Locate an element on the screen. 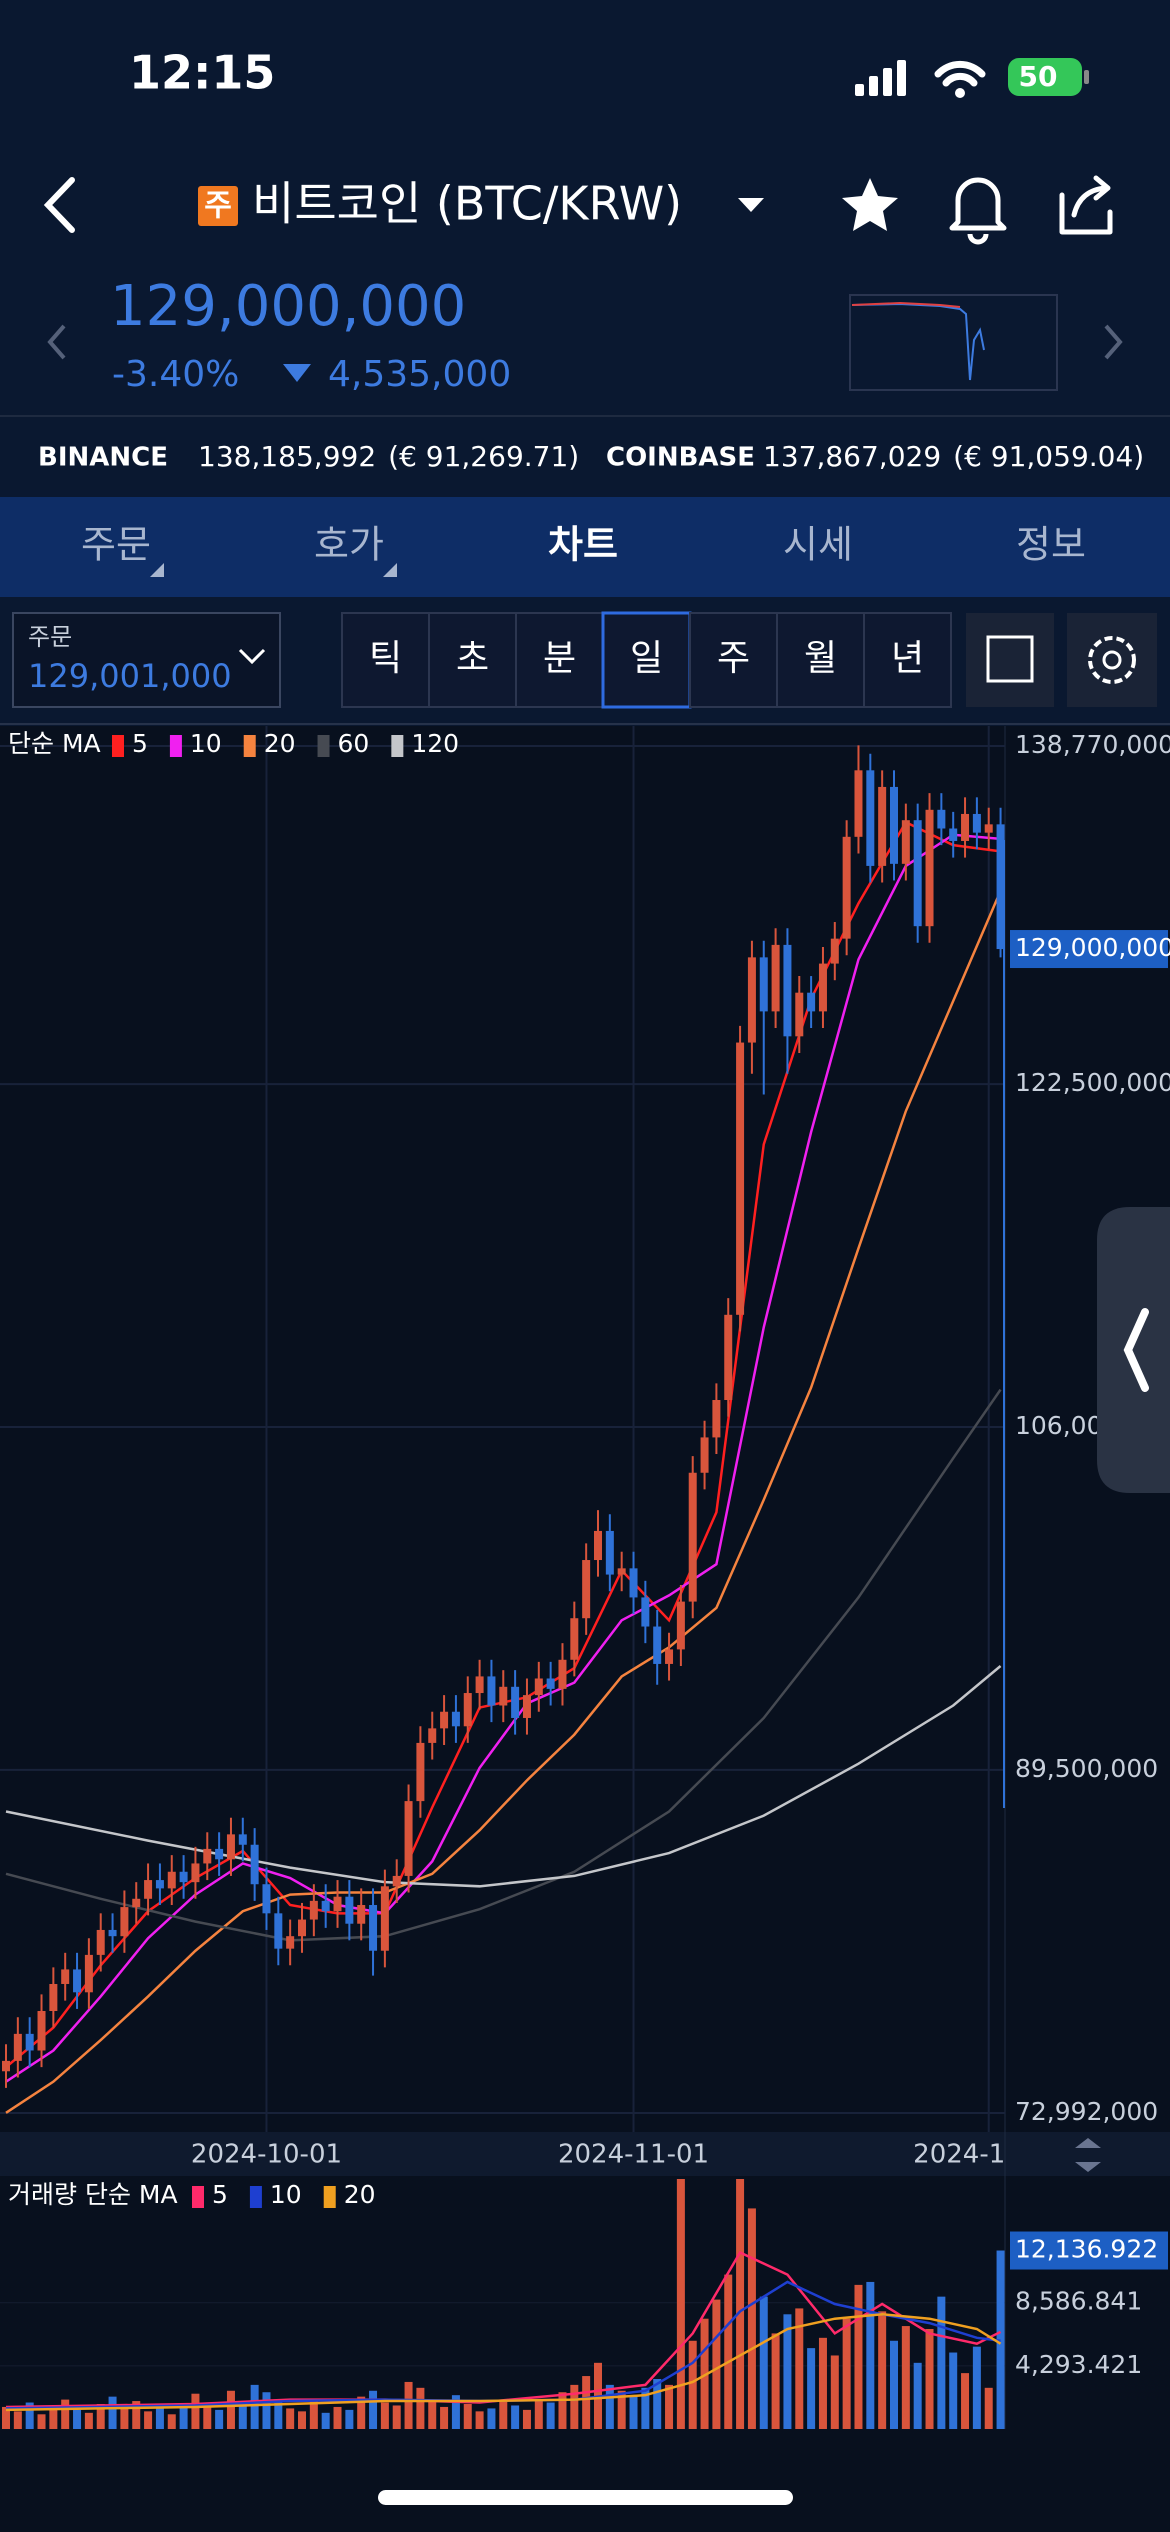  scale-toggle is located at coordinates (1088, 2155).